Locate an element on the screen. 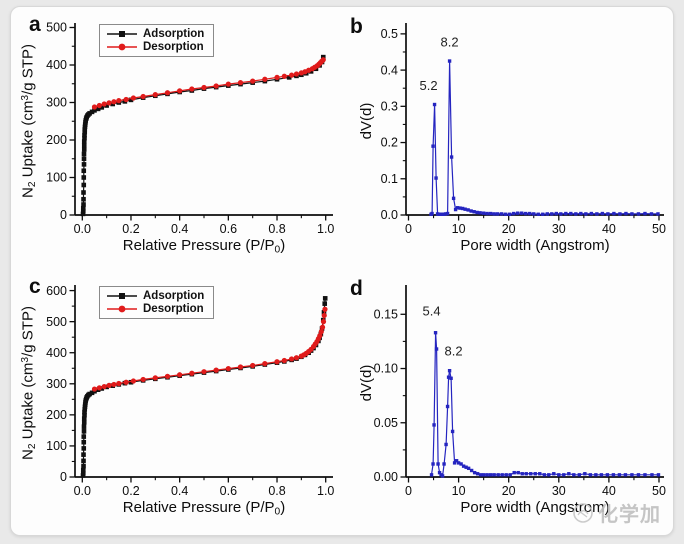  panel-d-ylabel: dV(d) is located at coordinates (366, 383).